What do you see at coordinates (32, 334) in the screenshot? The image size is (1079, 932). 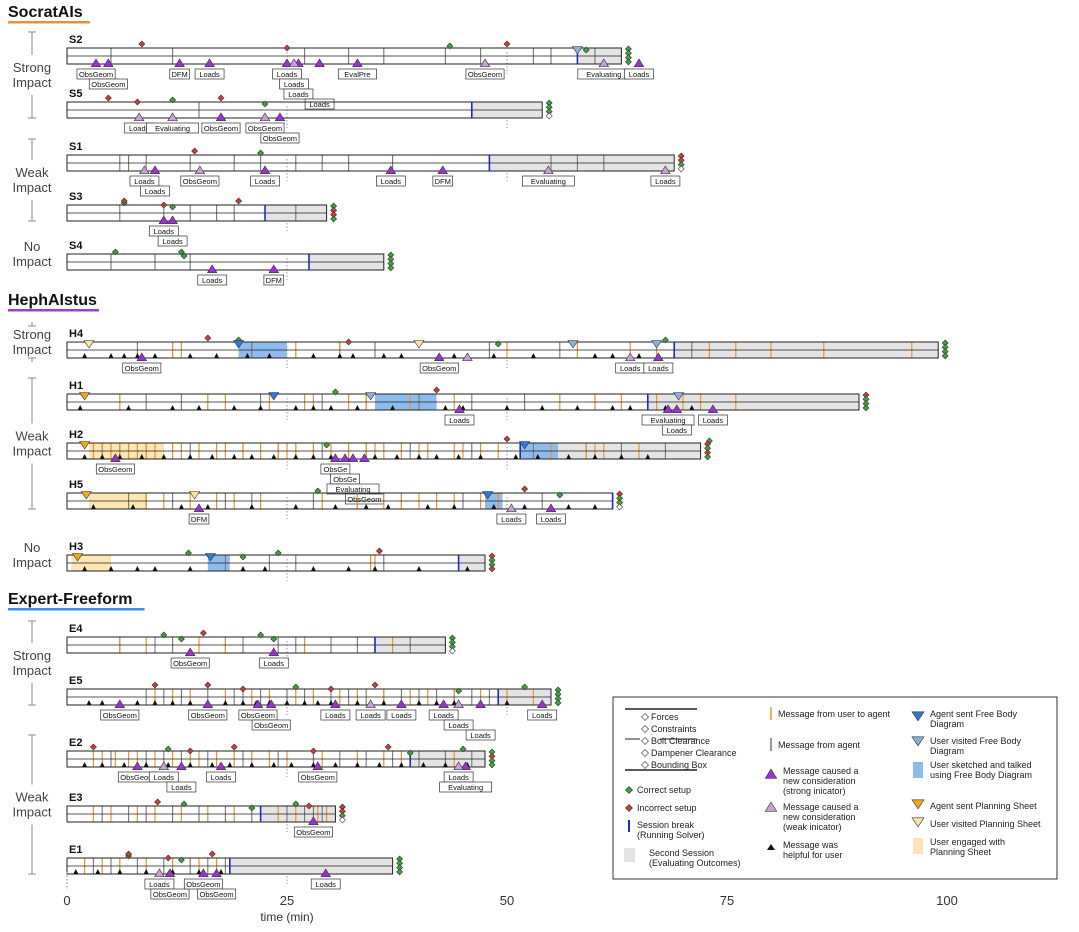 I see `impact-label: Strong` at bounding box center [32, 334].